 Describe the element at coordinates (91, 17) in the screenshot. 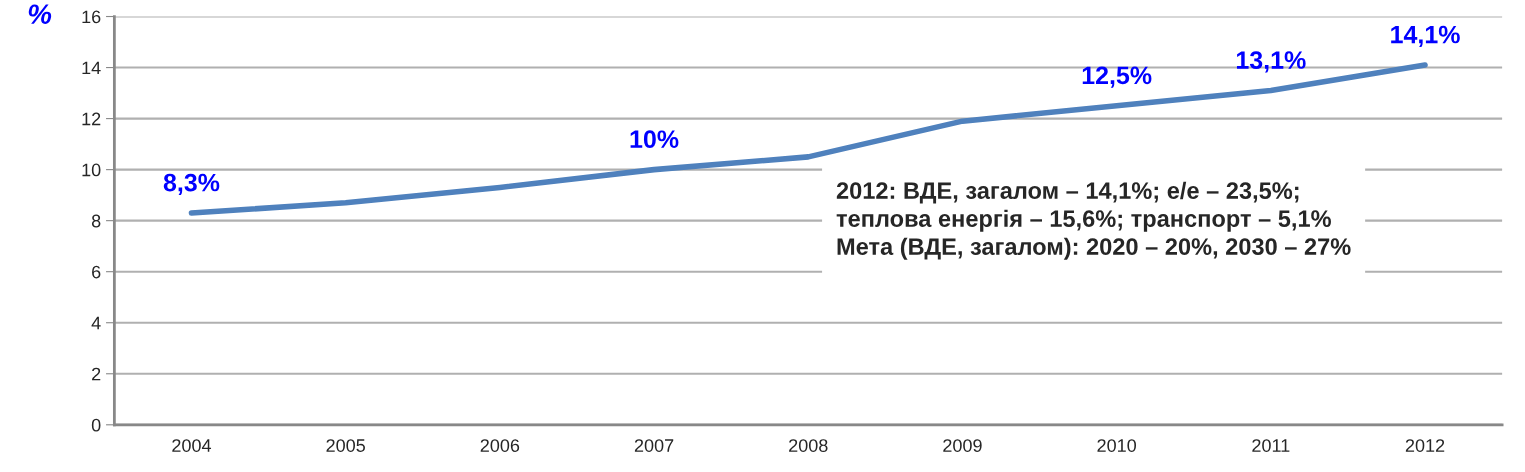

I see `y-tick-label: 16` at that location.